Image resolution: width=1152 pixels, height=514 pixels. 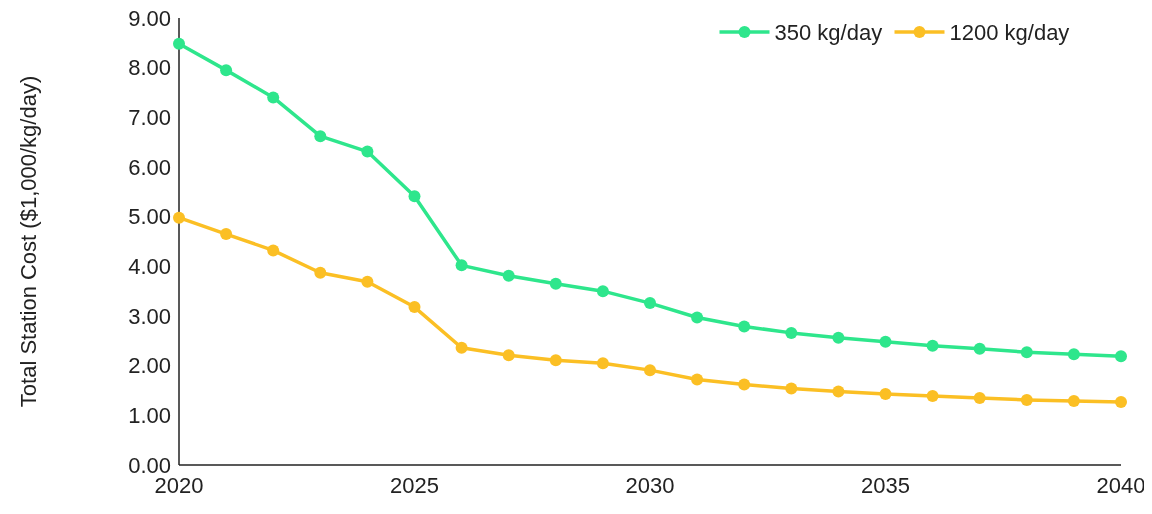 I want to click on y-tick-label: 9.00, so click(x=149, y=18).